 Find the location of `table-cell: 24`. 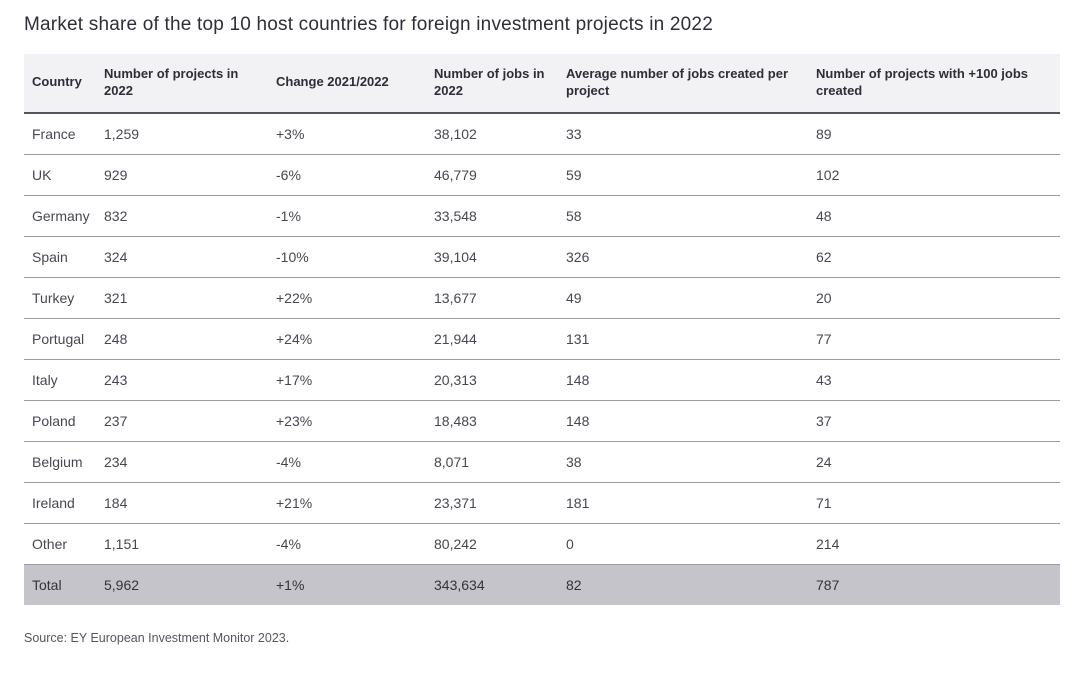

table-cell: 24 is located at coordinates (934, 461).